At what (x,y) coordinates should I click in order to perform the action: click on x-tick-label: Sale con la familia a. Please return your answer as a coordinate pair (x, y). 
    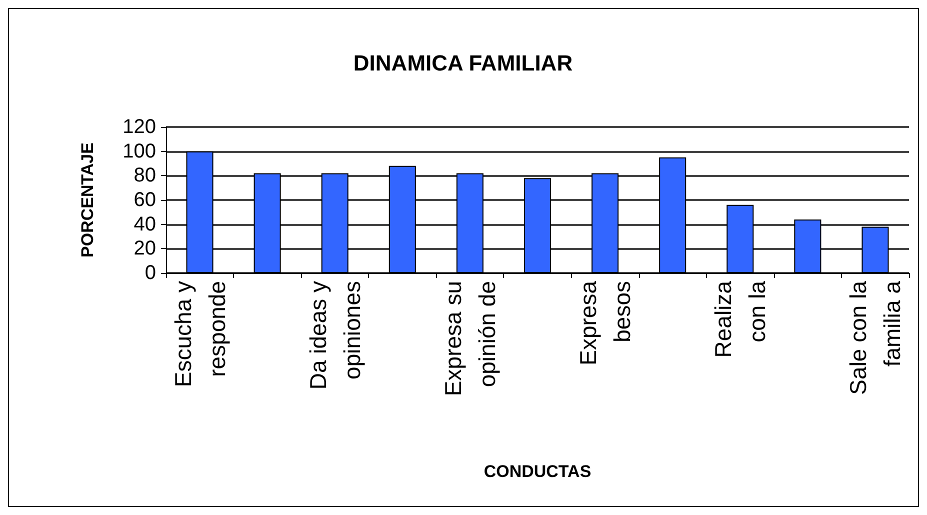
    Looking at the image, I should click on (875, 337).